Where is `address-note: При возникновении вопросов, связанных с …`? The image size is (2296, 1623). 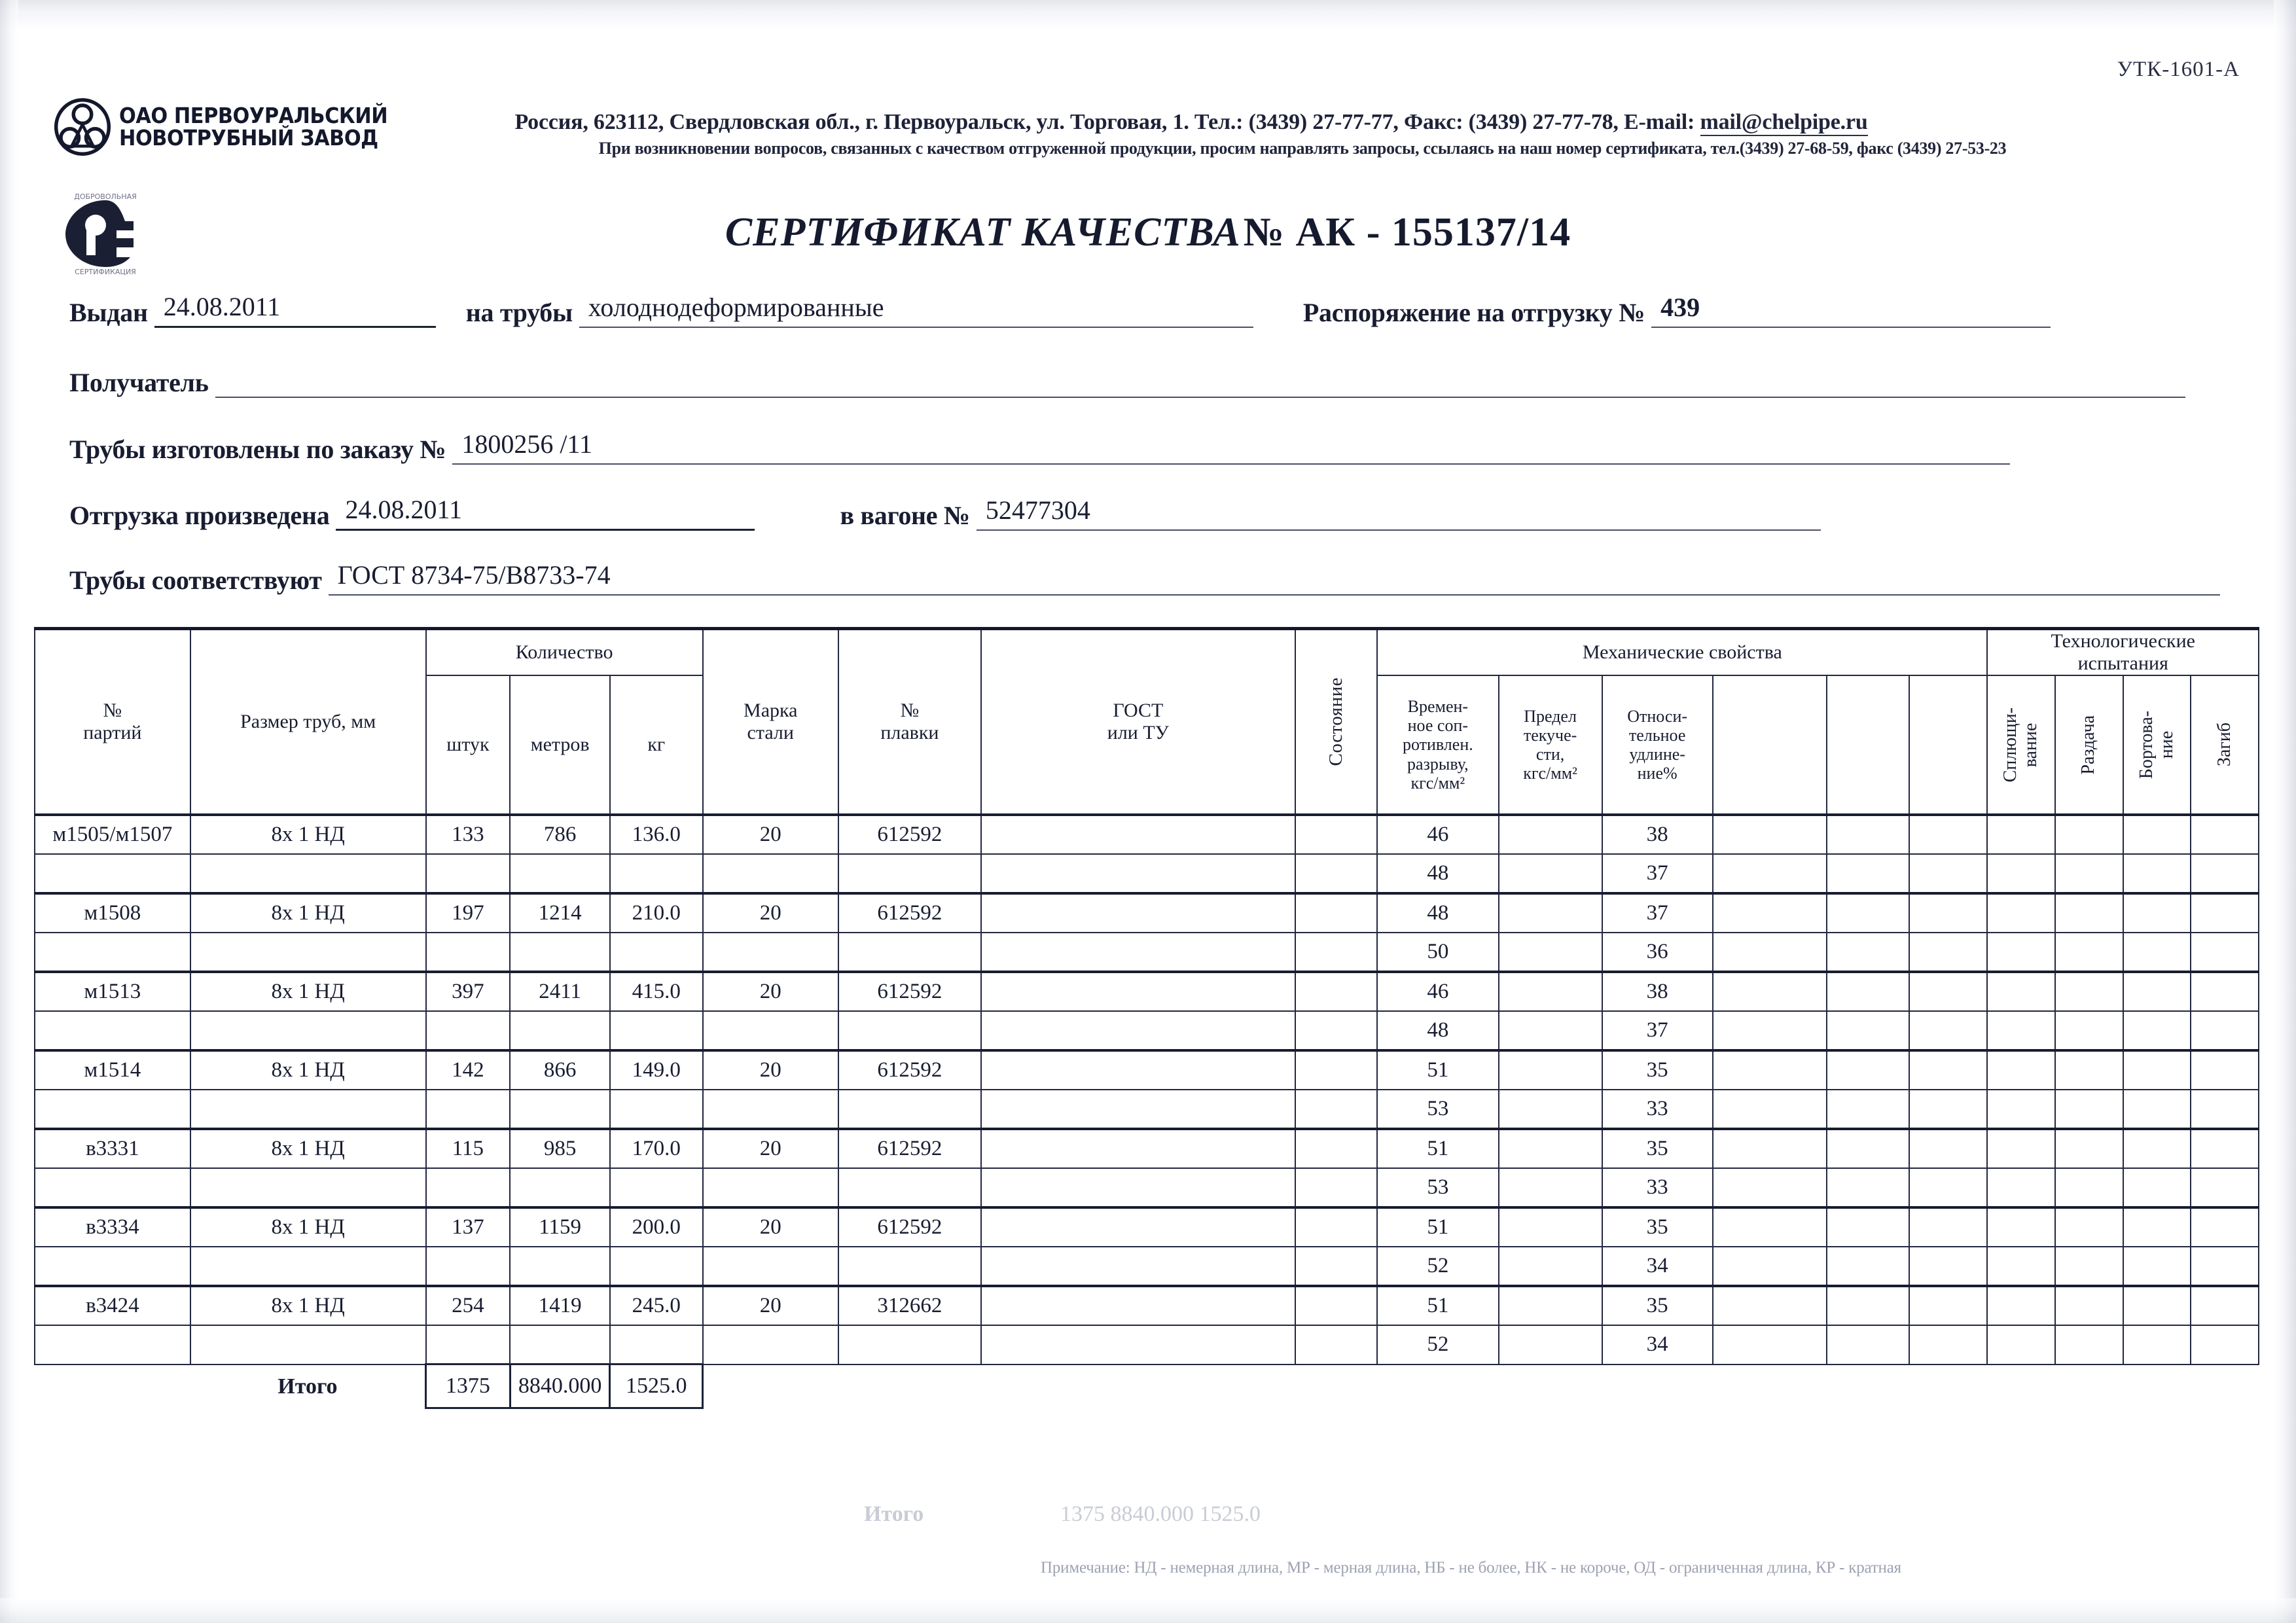 address-note: При возникновении вопросов, связанных с … is located at coordinates (1302, 148).